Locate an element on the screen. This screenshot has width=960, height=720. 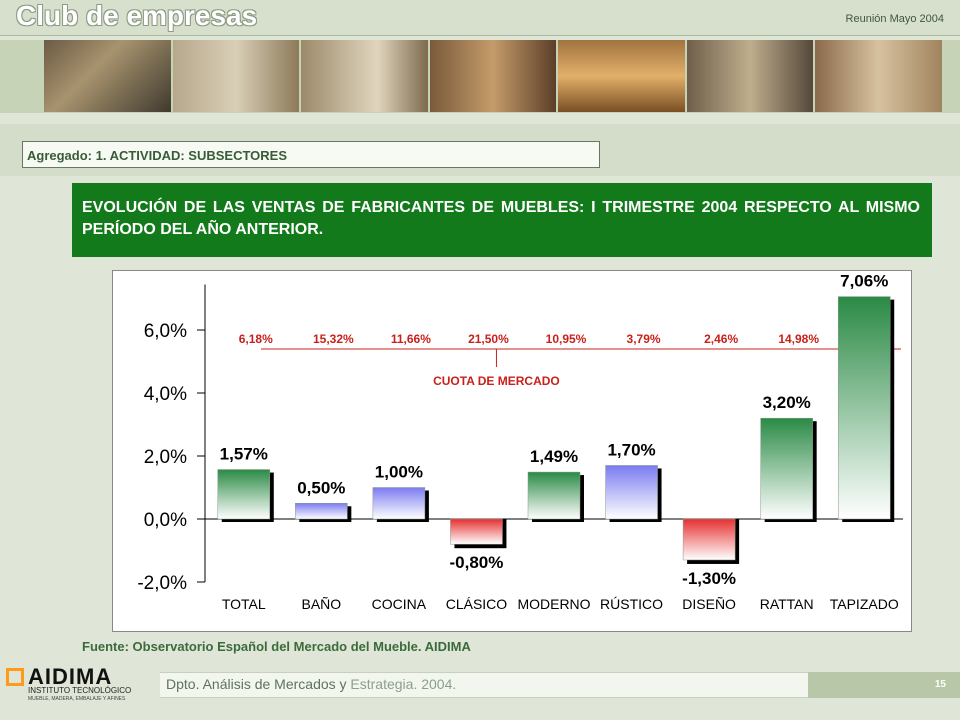
photo-room is located at coordinates (236, 76).